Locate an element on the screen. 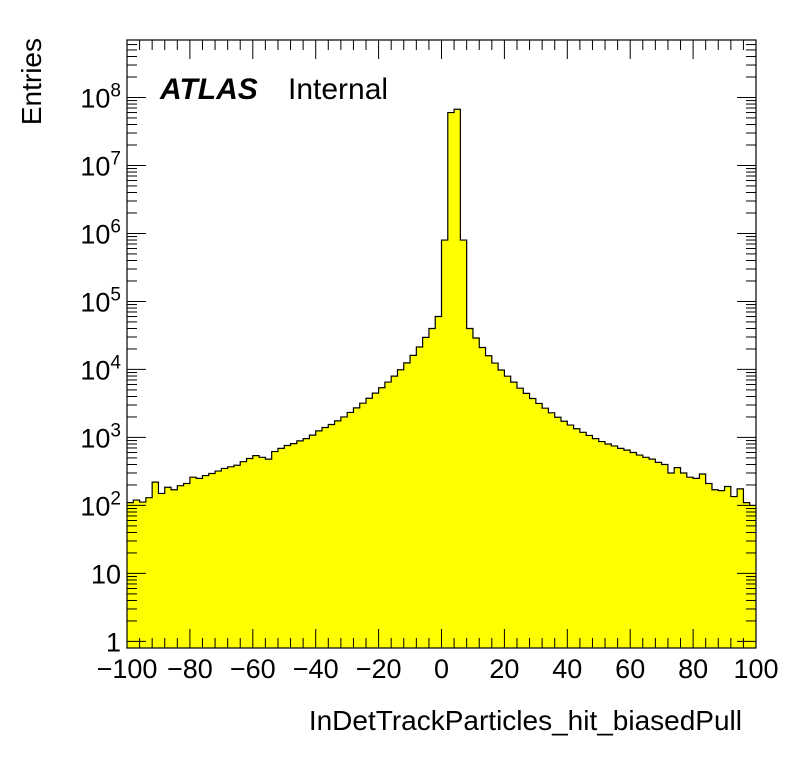  x-tick-label: −20 is located at coordinates (379, 669).